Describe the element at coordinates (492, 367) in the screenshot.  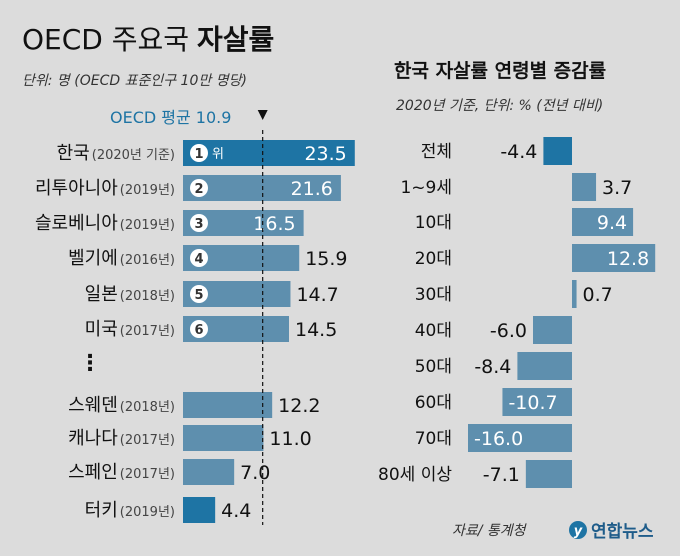
I see `right-value-label: -8.4` at that location.